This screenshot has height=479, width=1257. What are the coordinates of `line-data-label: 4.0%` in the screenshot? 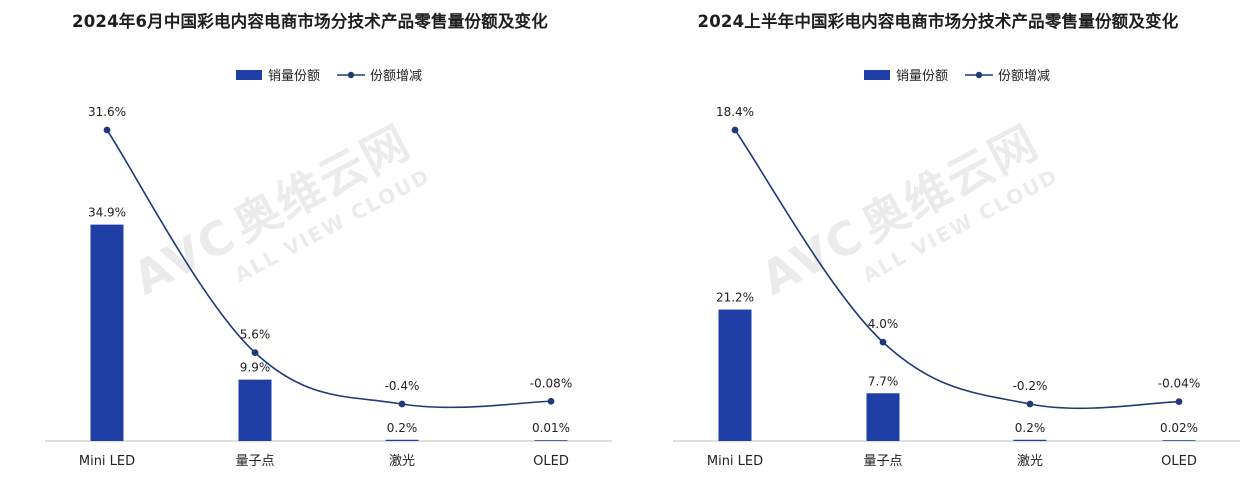 It's located at (883, 324).